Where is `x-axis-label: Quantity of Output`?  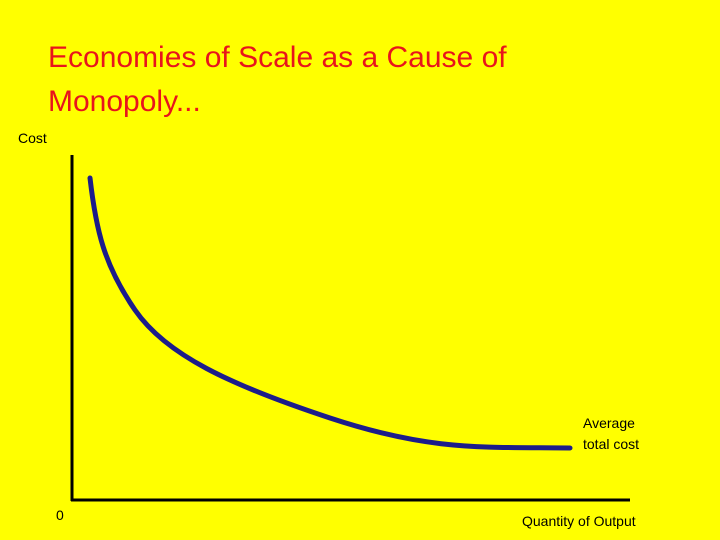 x-axis-label: Quantity of Output is located at coordinates (579, 521).